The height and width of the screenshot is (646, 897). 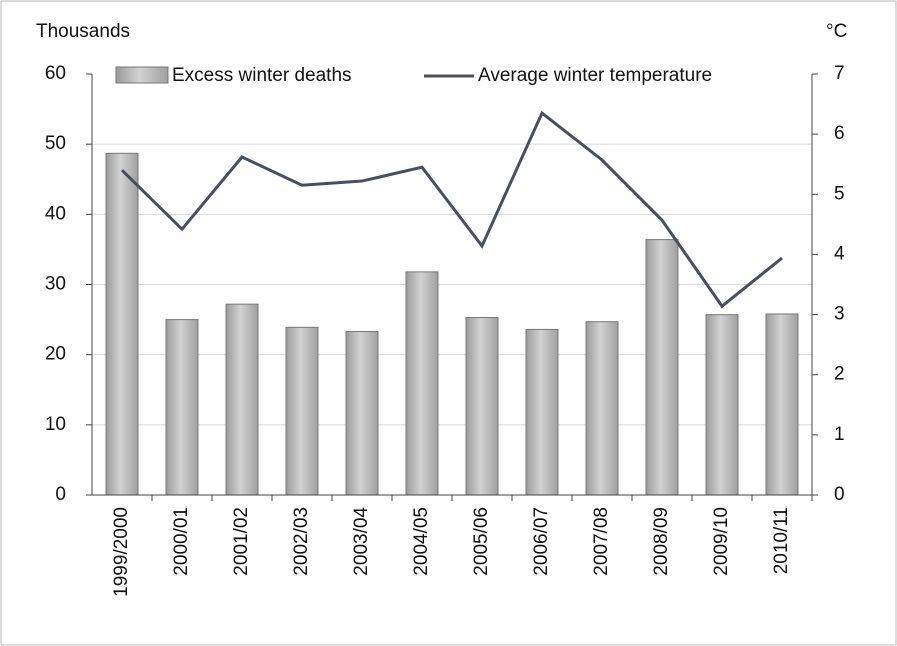 What do you see at coordinates (601, 541) in the screenshot?
I see `x-tick-label: 2007/08` at bounding box center [601, 541].